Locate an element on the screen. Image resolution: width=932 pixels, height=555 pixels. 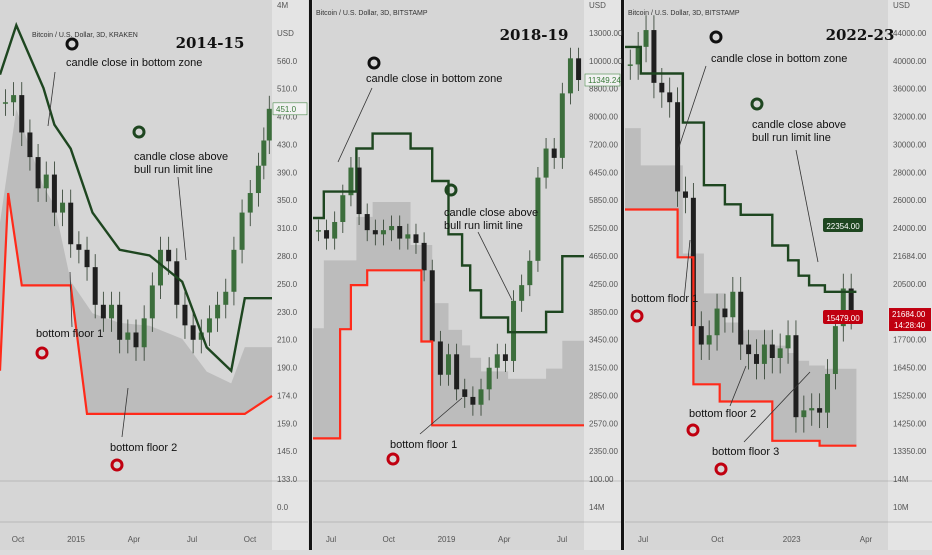
y-tick-label: 6450.00 is located at coordinates (603, 172).